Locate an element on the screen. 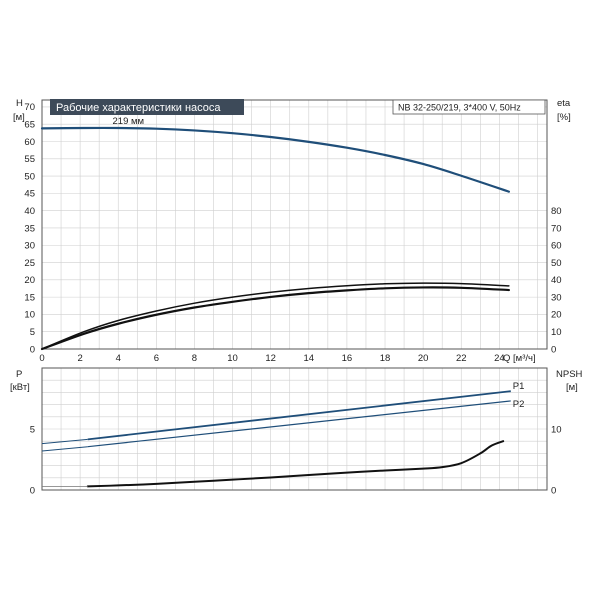 This screenshot has width=600, height=600. efficiency-curve-lower is located at coordinates (275, 318).